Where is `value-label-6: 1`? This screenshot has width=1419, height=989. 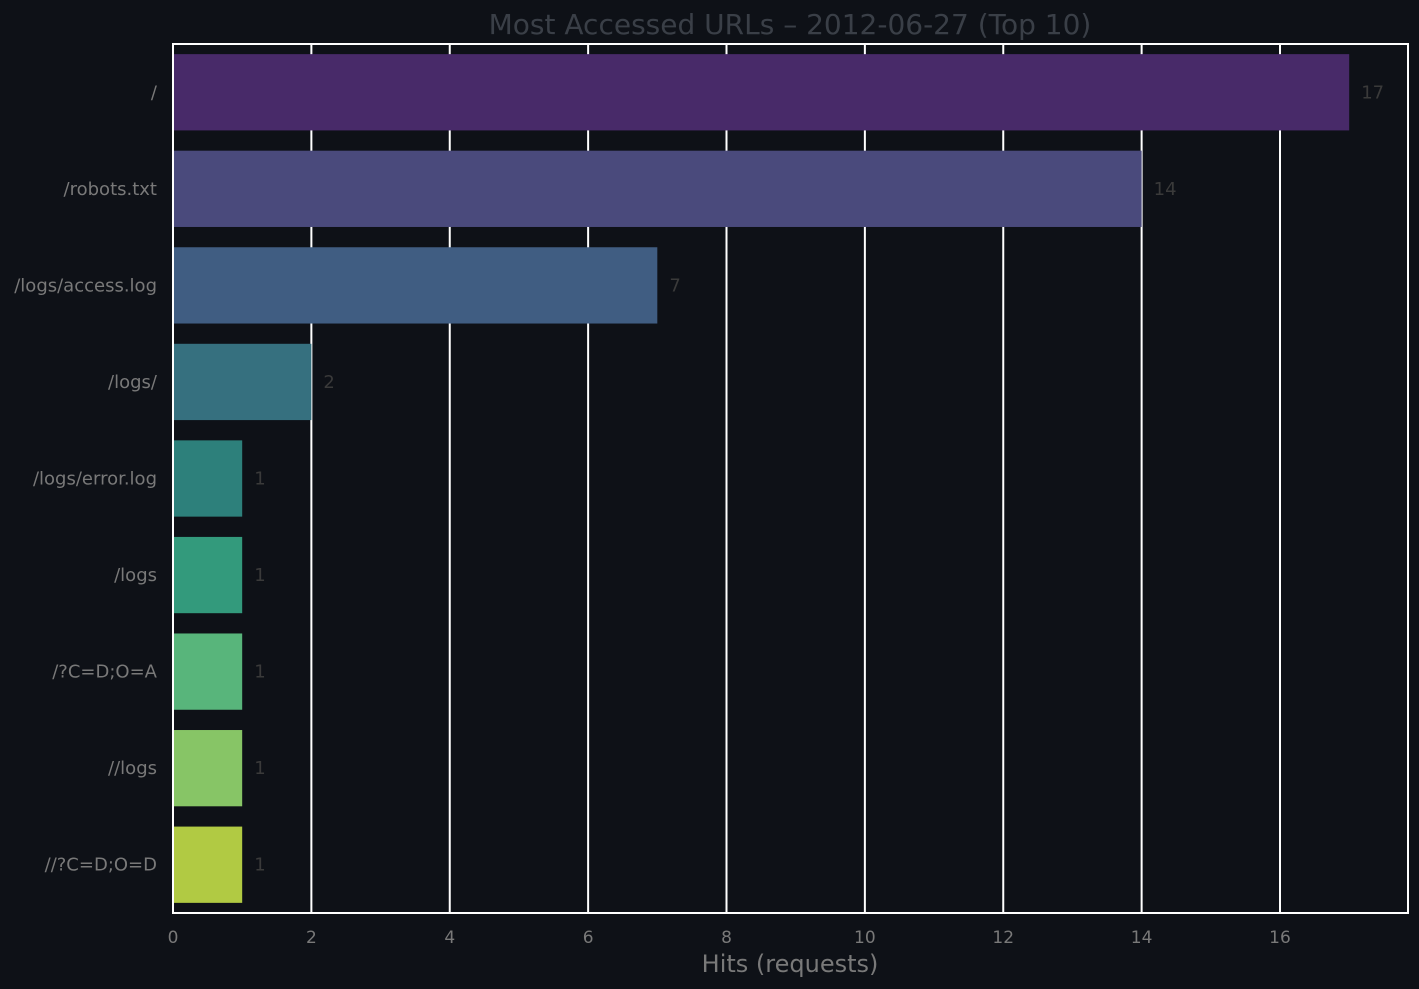 value-label-6: 1 is located at coordinates (259, 672).